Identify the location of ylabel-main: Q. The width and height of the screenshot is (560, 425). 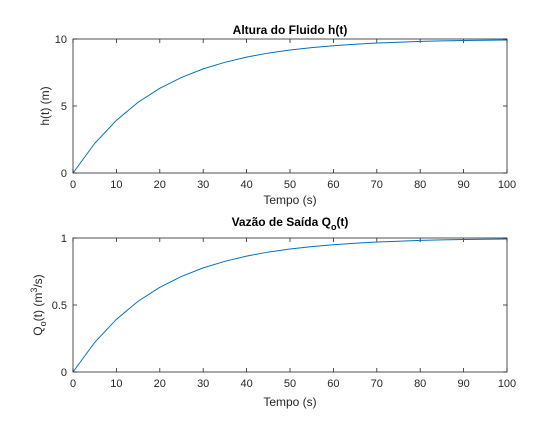
(38, 330).